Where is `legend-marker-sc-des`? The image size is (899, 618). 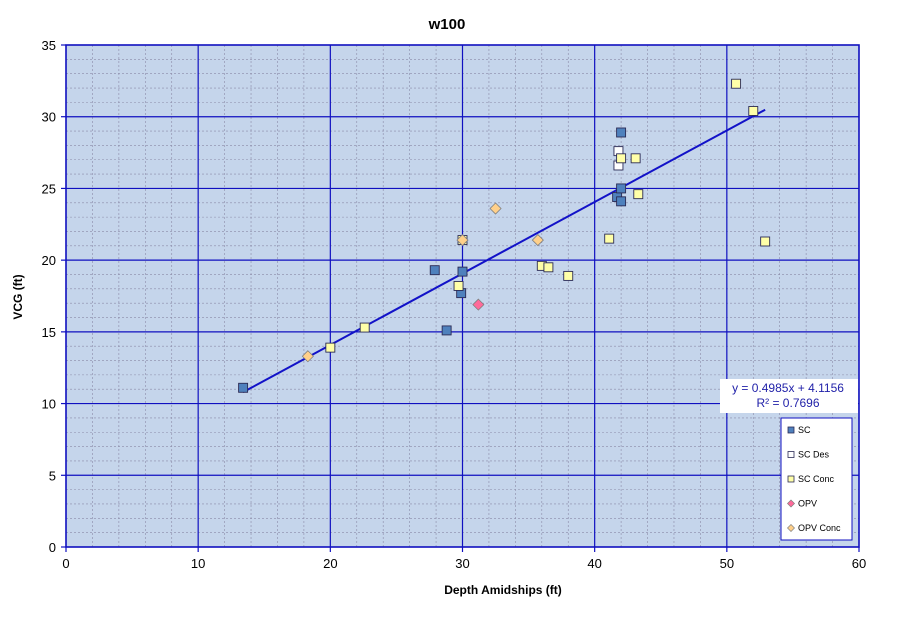 legend-marker-sc-des is located at coordinates (791, 454).